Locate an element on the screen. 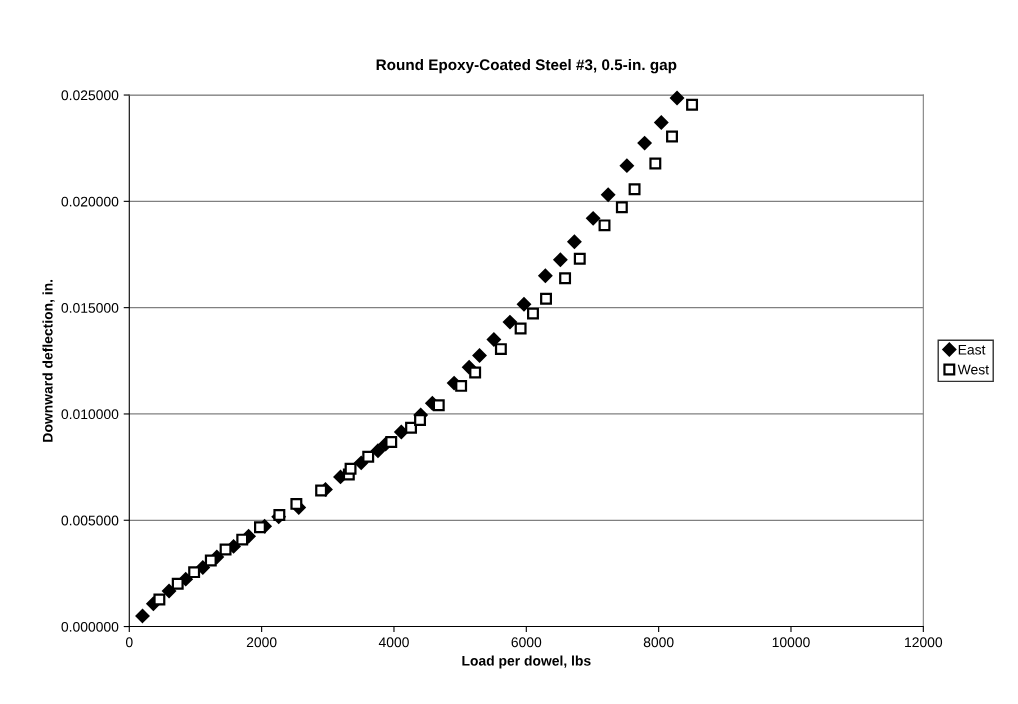 The height and width of the screenshot is (704, 1018). x-tick-label: 12000 is located at coordinates (924, 642).